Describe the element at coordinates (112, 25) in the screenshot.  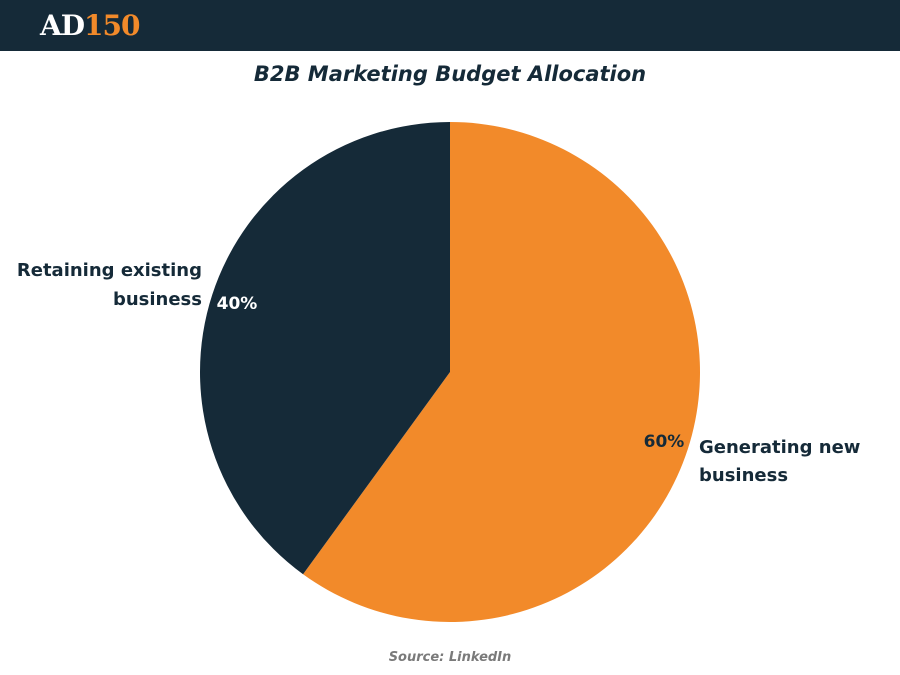
I see `logo-text-150: 150` at that location.